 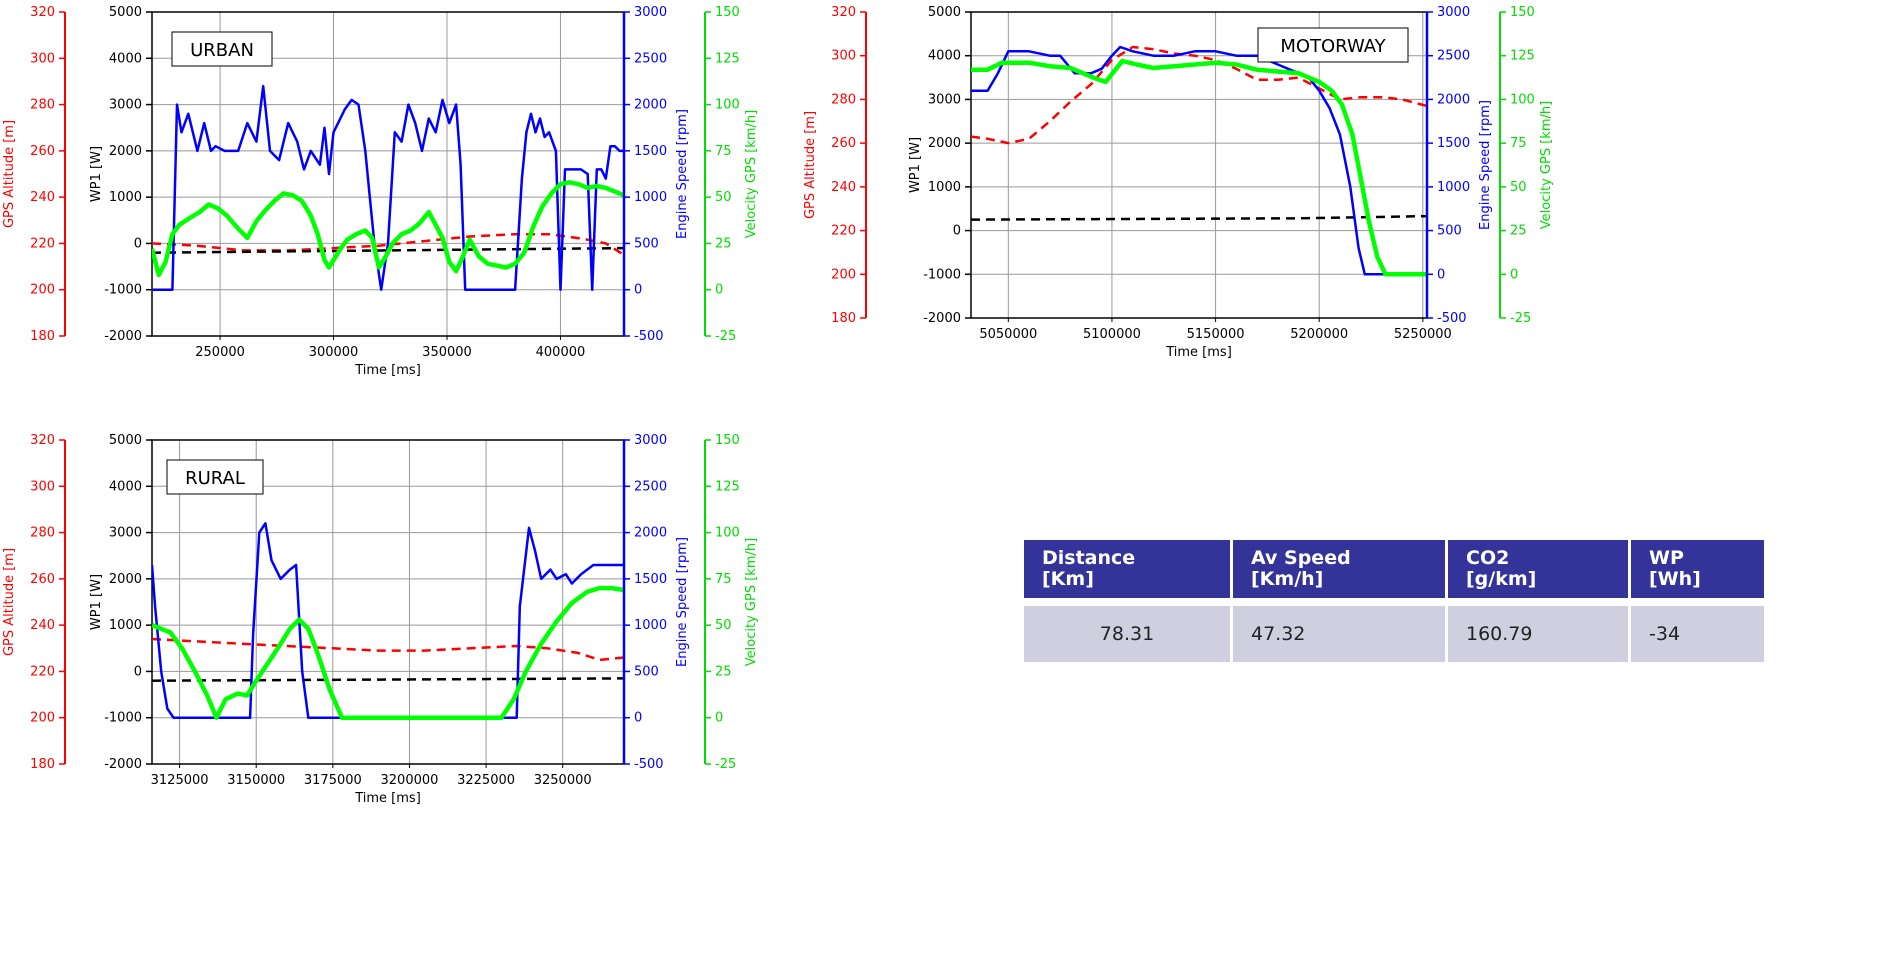 What do you see at coordinates (410, 780) in the screenshot?
I see `x-tick-label: 3200000` at bounding box center [410, 780].